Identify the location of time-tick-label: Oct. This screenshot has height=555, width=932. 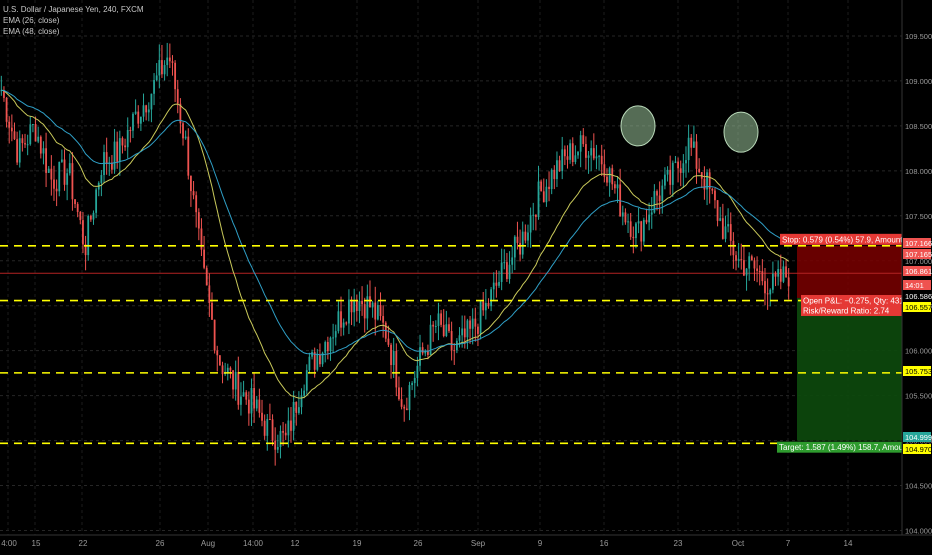
(738, 543).